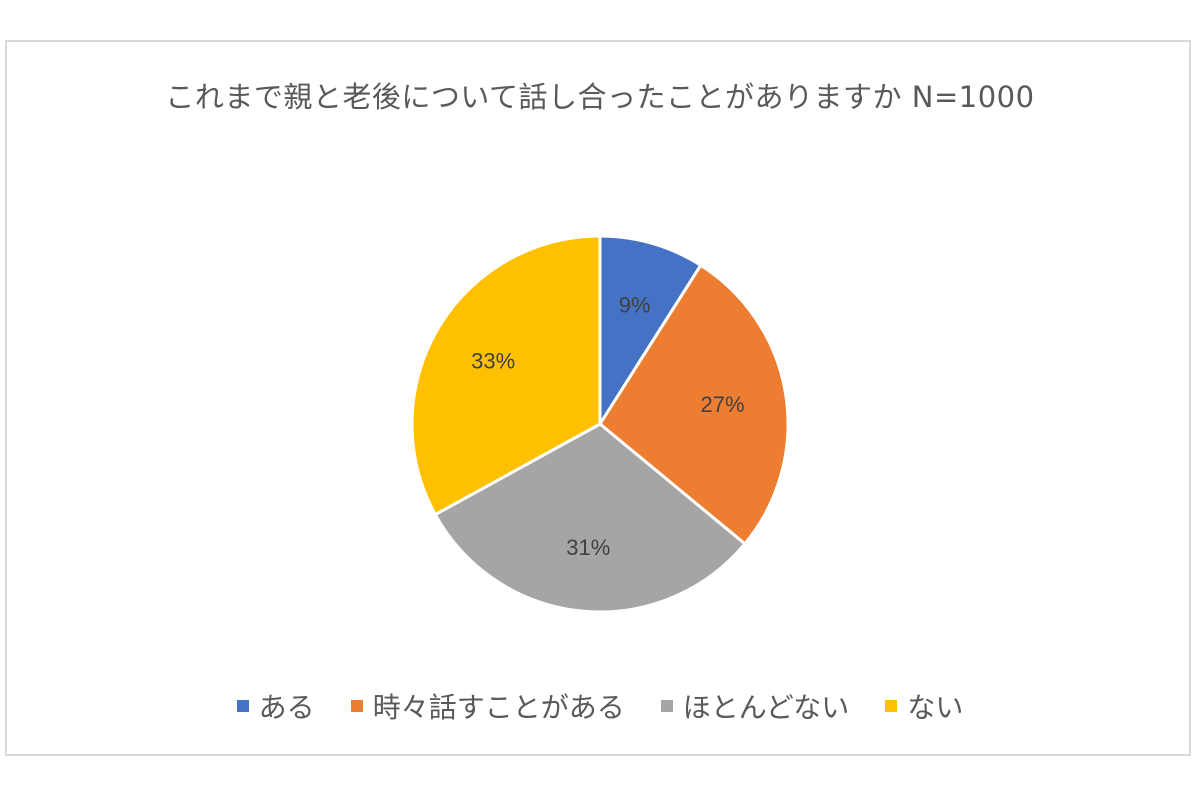 This screenshot has height=800, width=1200. What do you see at coordinates (935, 707) in the screenshot?
I see `legend-label-nai: ない` at bounding box center [935, 707].